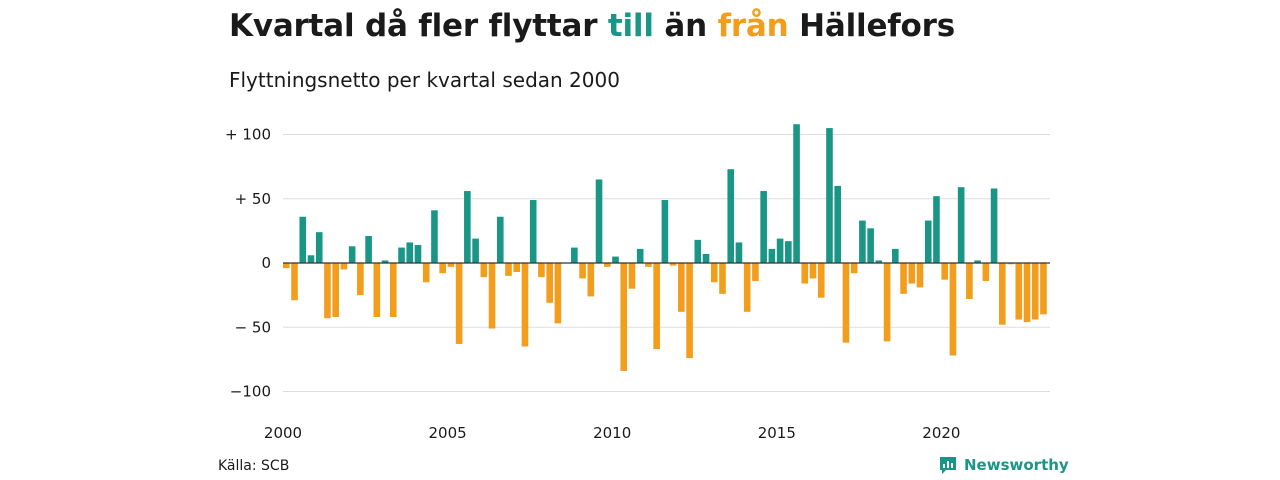  Describe the element at coordinates (731, 216) in the screenshot. I see `bar-2013-q3` at that location.